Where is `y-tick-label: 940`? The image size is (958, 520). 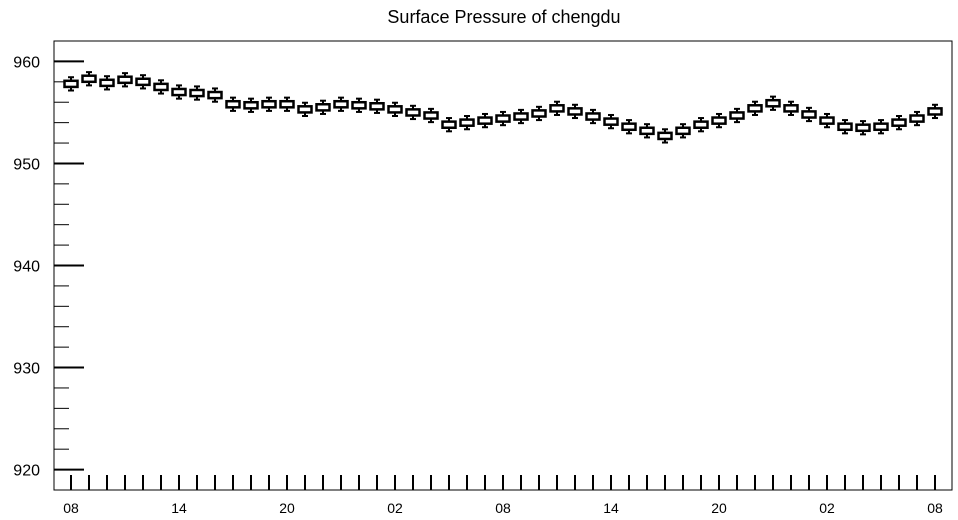 y-tick-label: 940 is located at coordinates (26, 267).